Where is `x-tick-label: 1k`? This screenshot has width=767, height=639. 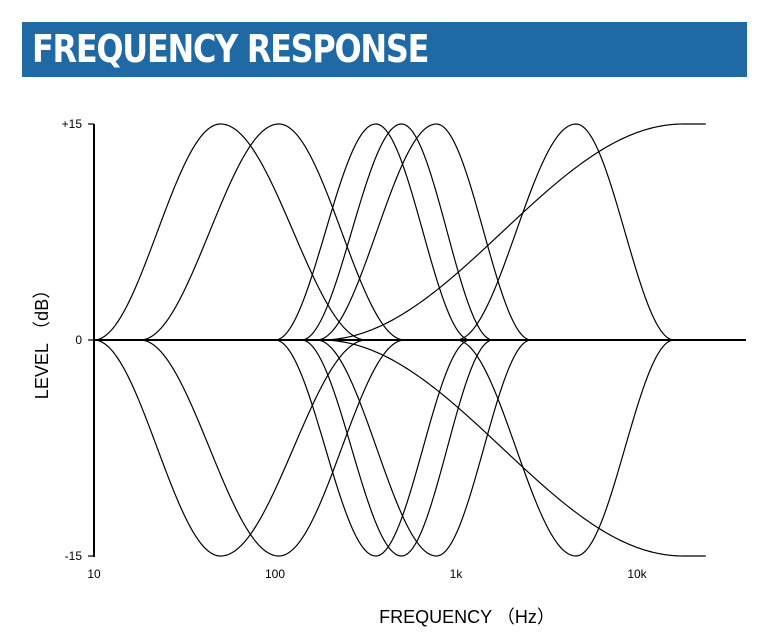
x-tick-label: 1k is located at coordinates (457, 574).